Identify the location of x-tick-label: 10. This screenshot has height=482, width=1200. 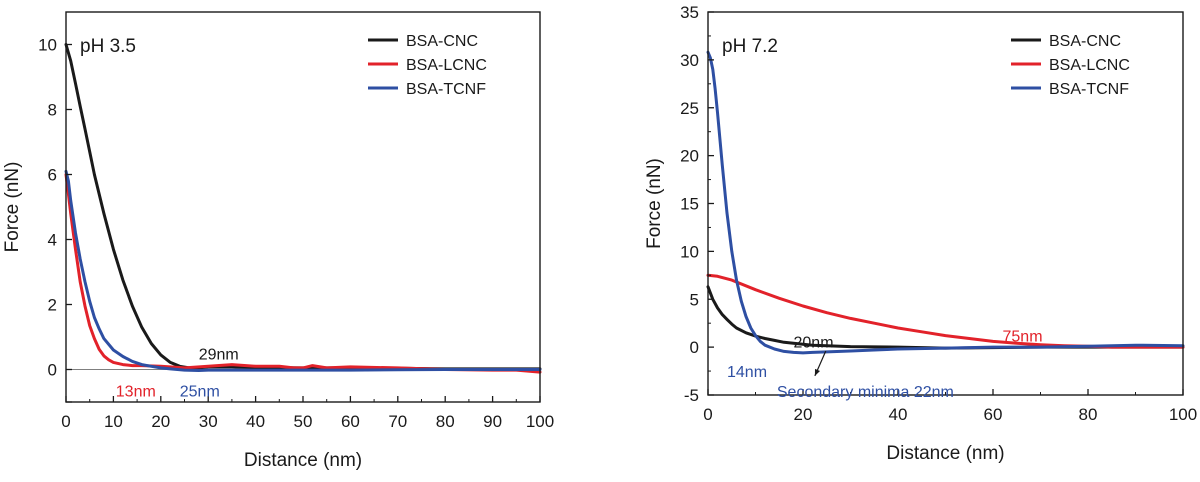
(113, 421).